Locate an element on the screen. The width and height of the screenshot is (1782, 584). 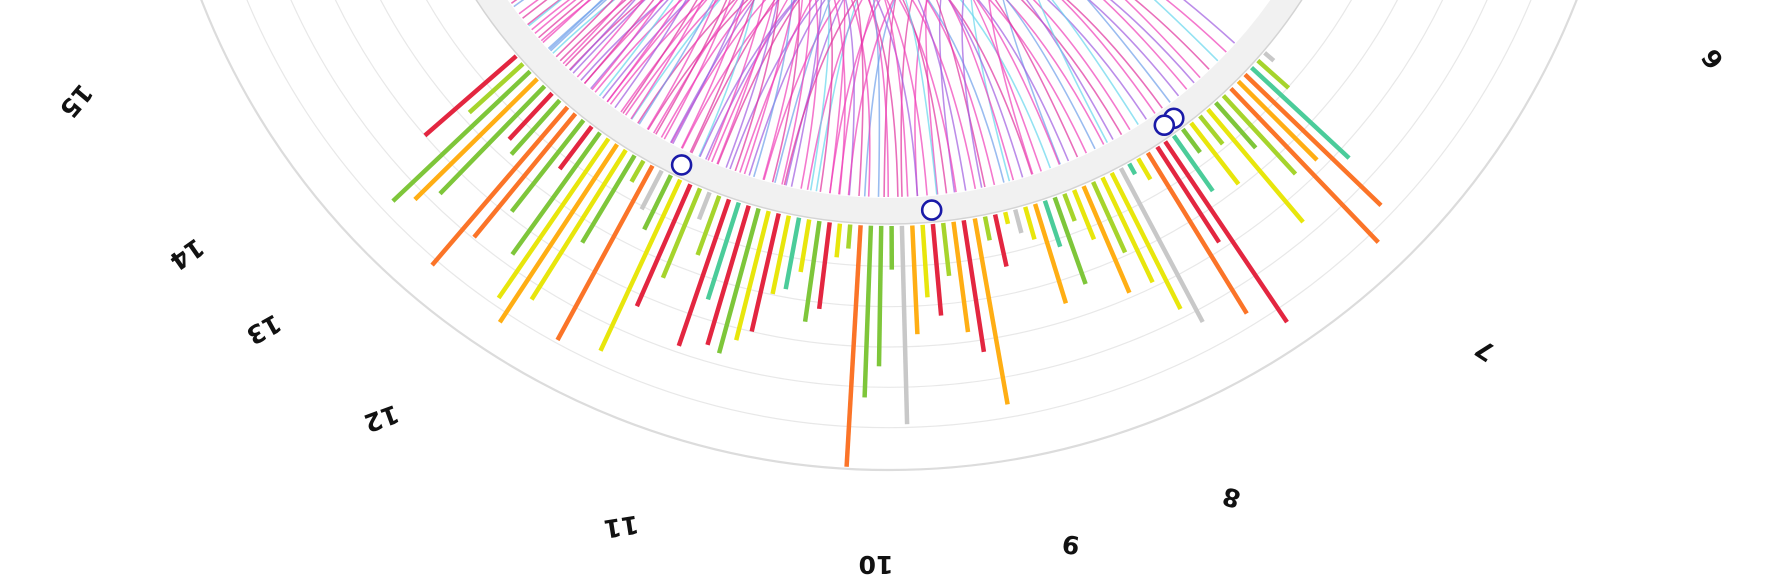
position-markers is located at coordinates (927, 164).